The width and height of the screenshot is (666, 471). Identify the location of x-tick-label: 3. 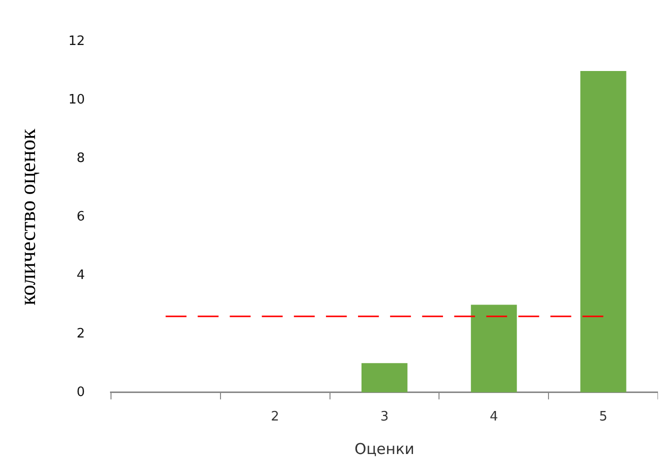
(384, 417).